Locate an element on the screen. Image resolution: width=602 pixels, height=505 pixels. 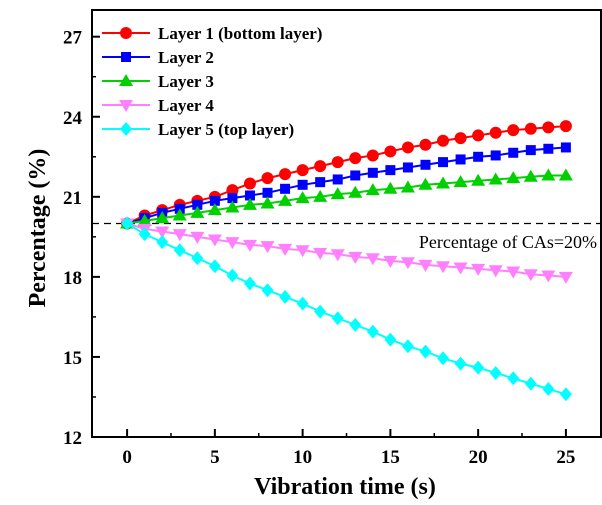
x-tick-label: 20 is located at coordinates (478, 457).